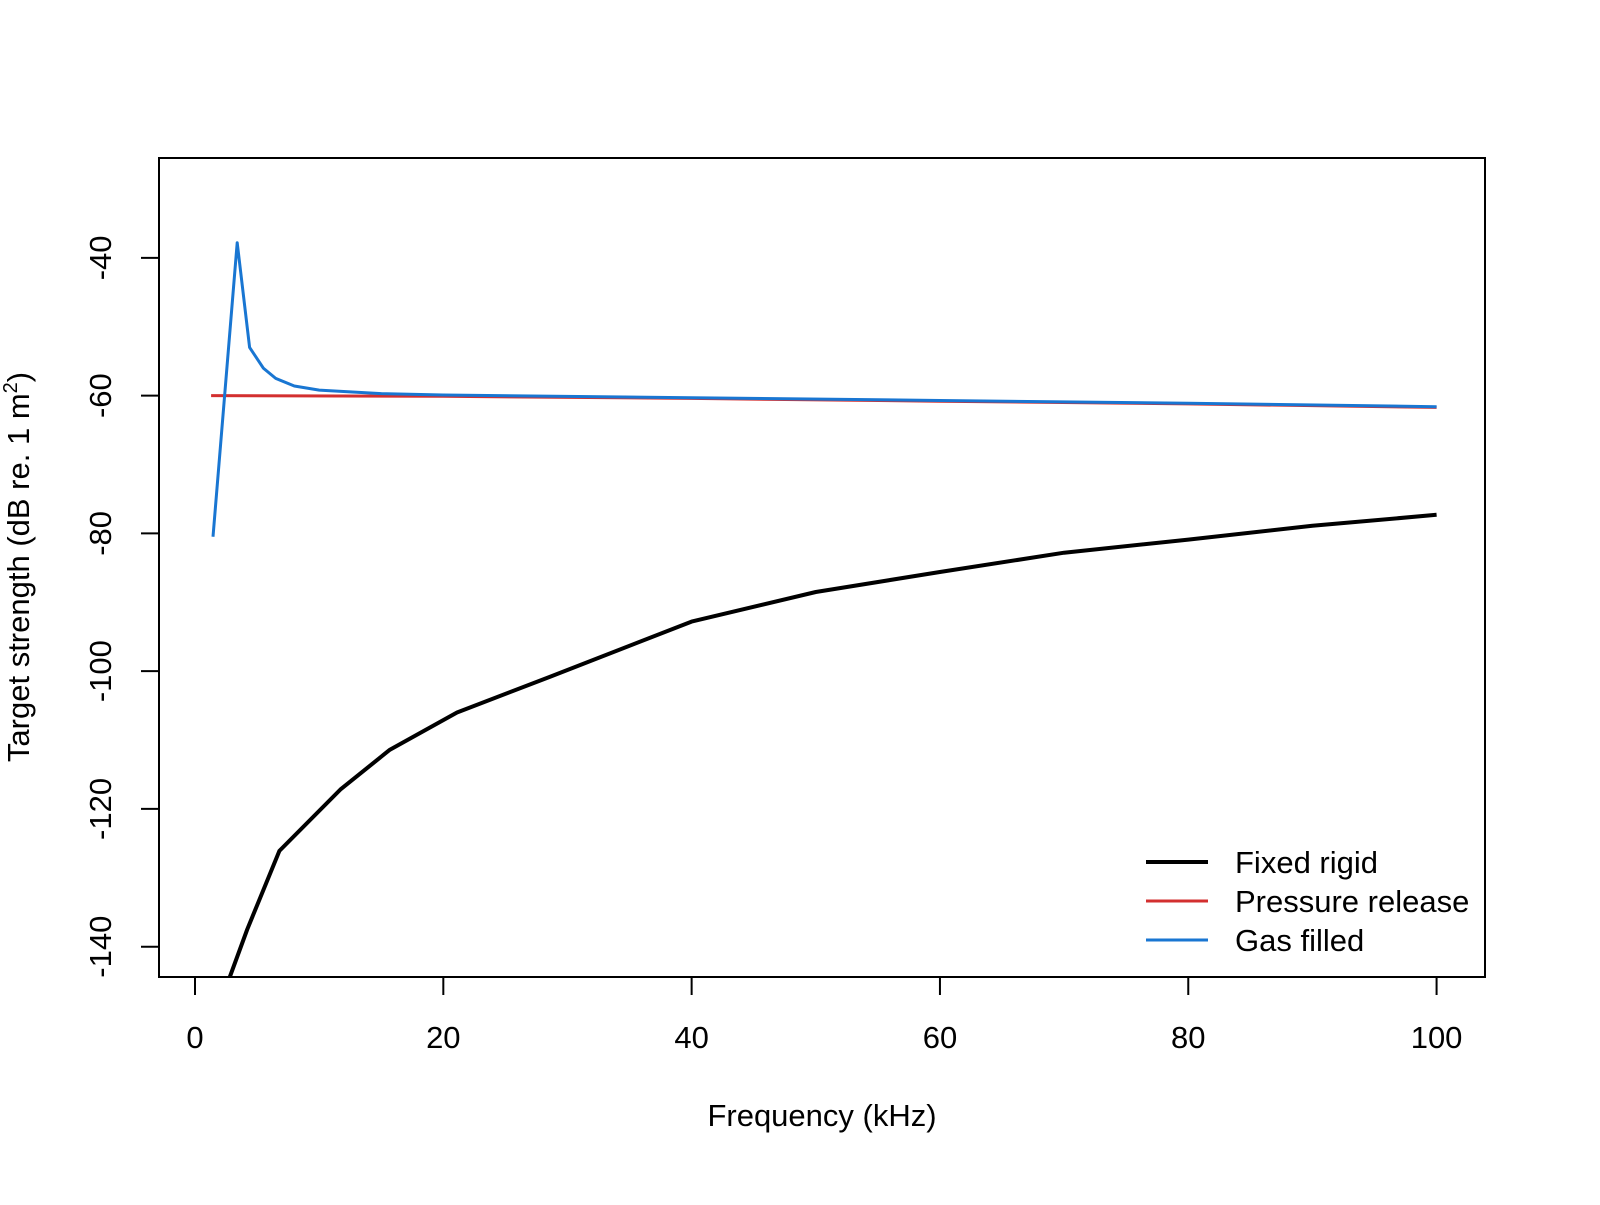 This screenshot has width=1600, height=1205. I want to click on series-line-pressure-release, so click(824, 401).